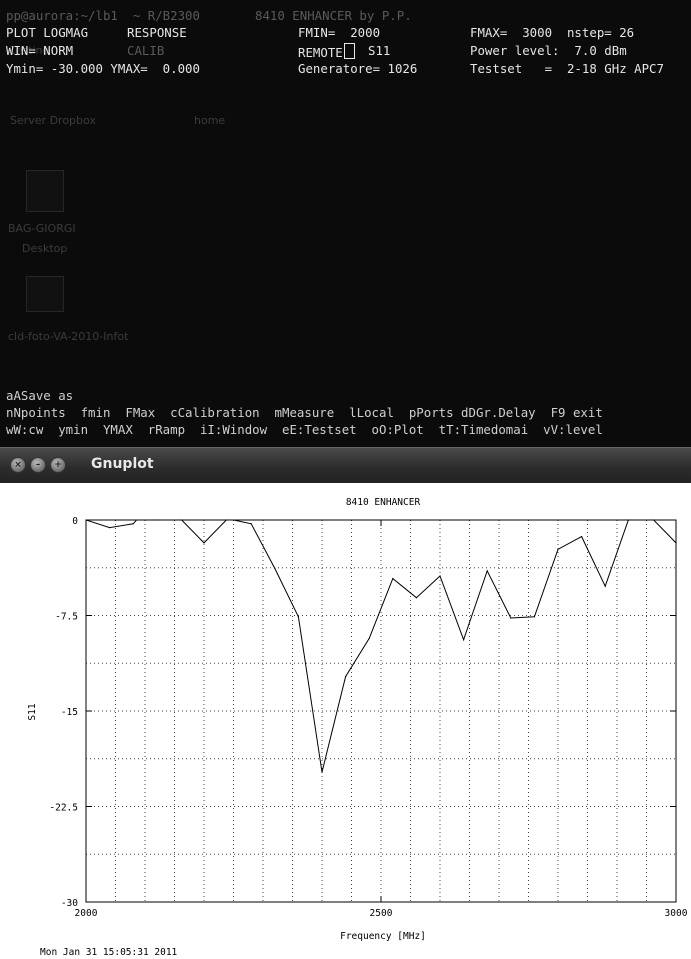 The width and height of the screenshot is (691, 959). Describe the element at coordinates (69, 903) in the screenshot. I see `y-tick-label: -30` at that location.